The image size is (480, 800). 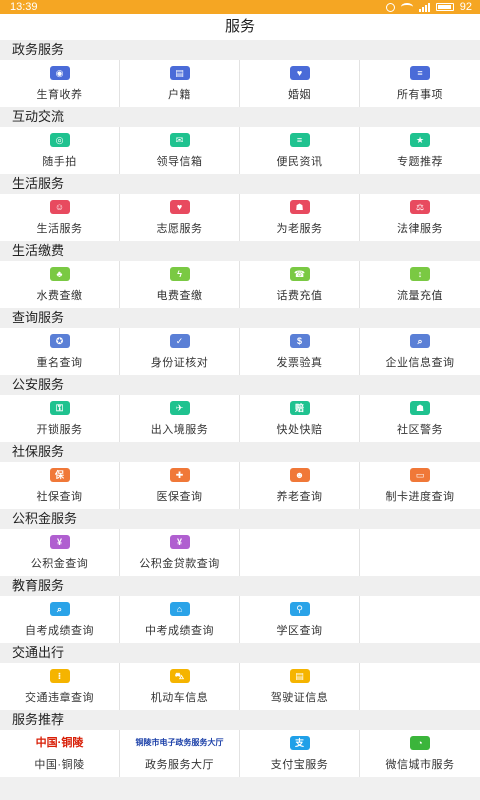 I want to click on service-item: ✪ 重名查询, so click(x=60, y=351).